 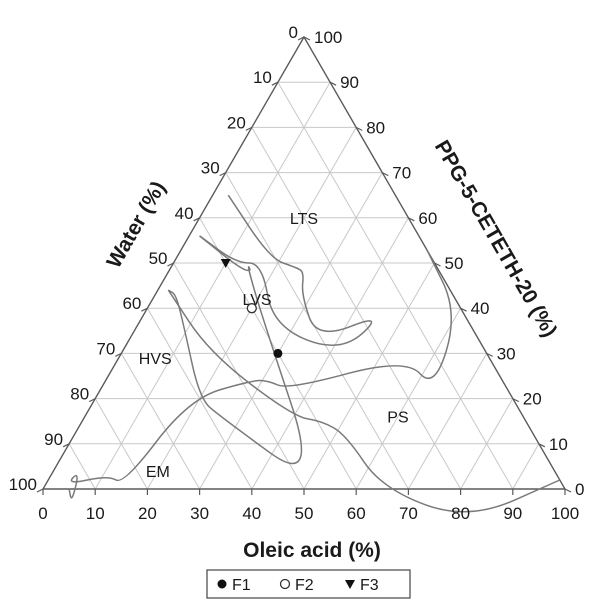 What do you see at coordinates (512, 513) in the screenshot?
I see `bottom-tick-label: 90` at bounding box center [512, 513].